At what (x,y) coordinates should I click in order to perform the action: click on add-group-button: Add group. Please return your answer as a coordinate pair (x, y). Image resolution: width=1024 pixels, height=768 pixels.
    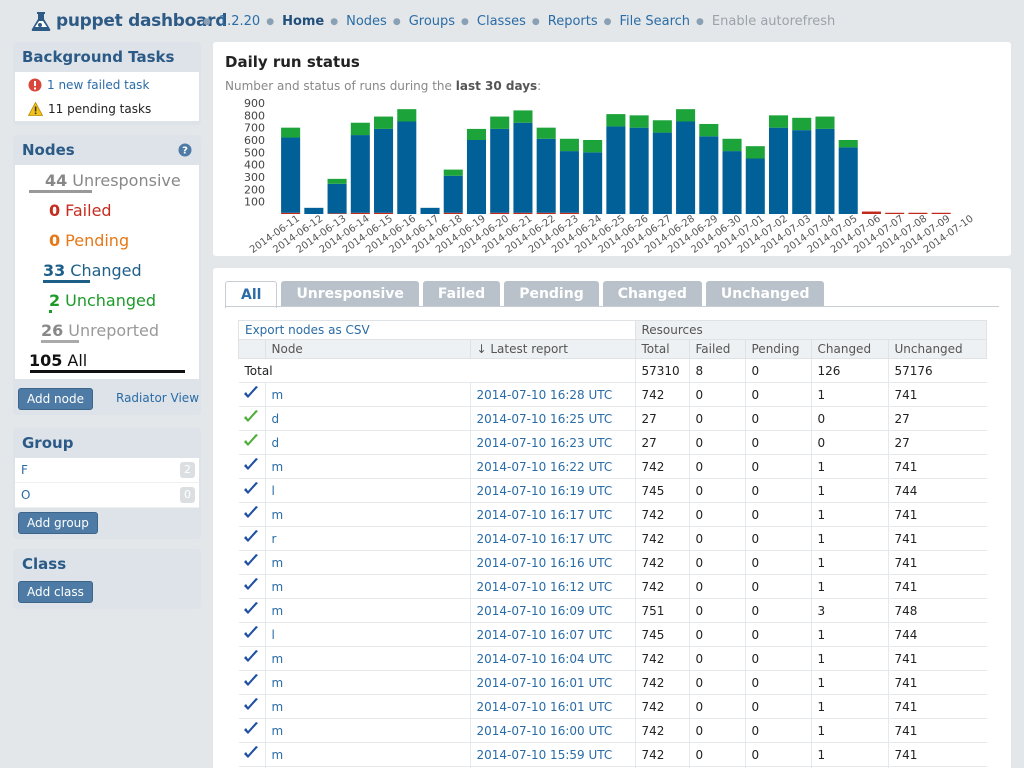
    Looking at the image, I should click on (58, 523).